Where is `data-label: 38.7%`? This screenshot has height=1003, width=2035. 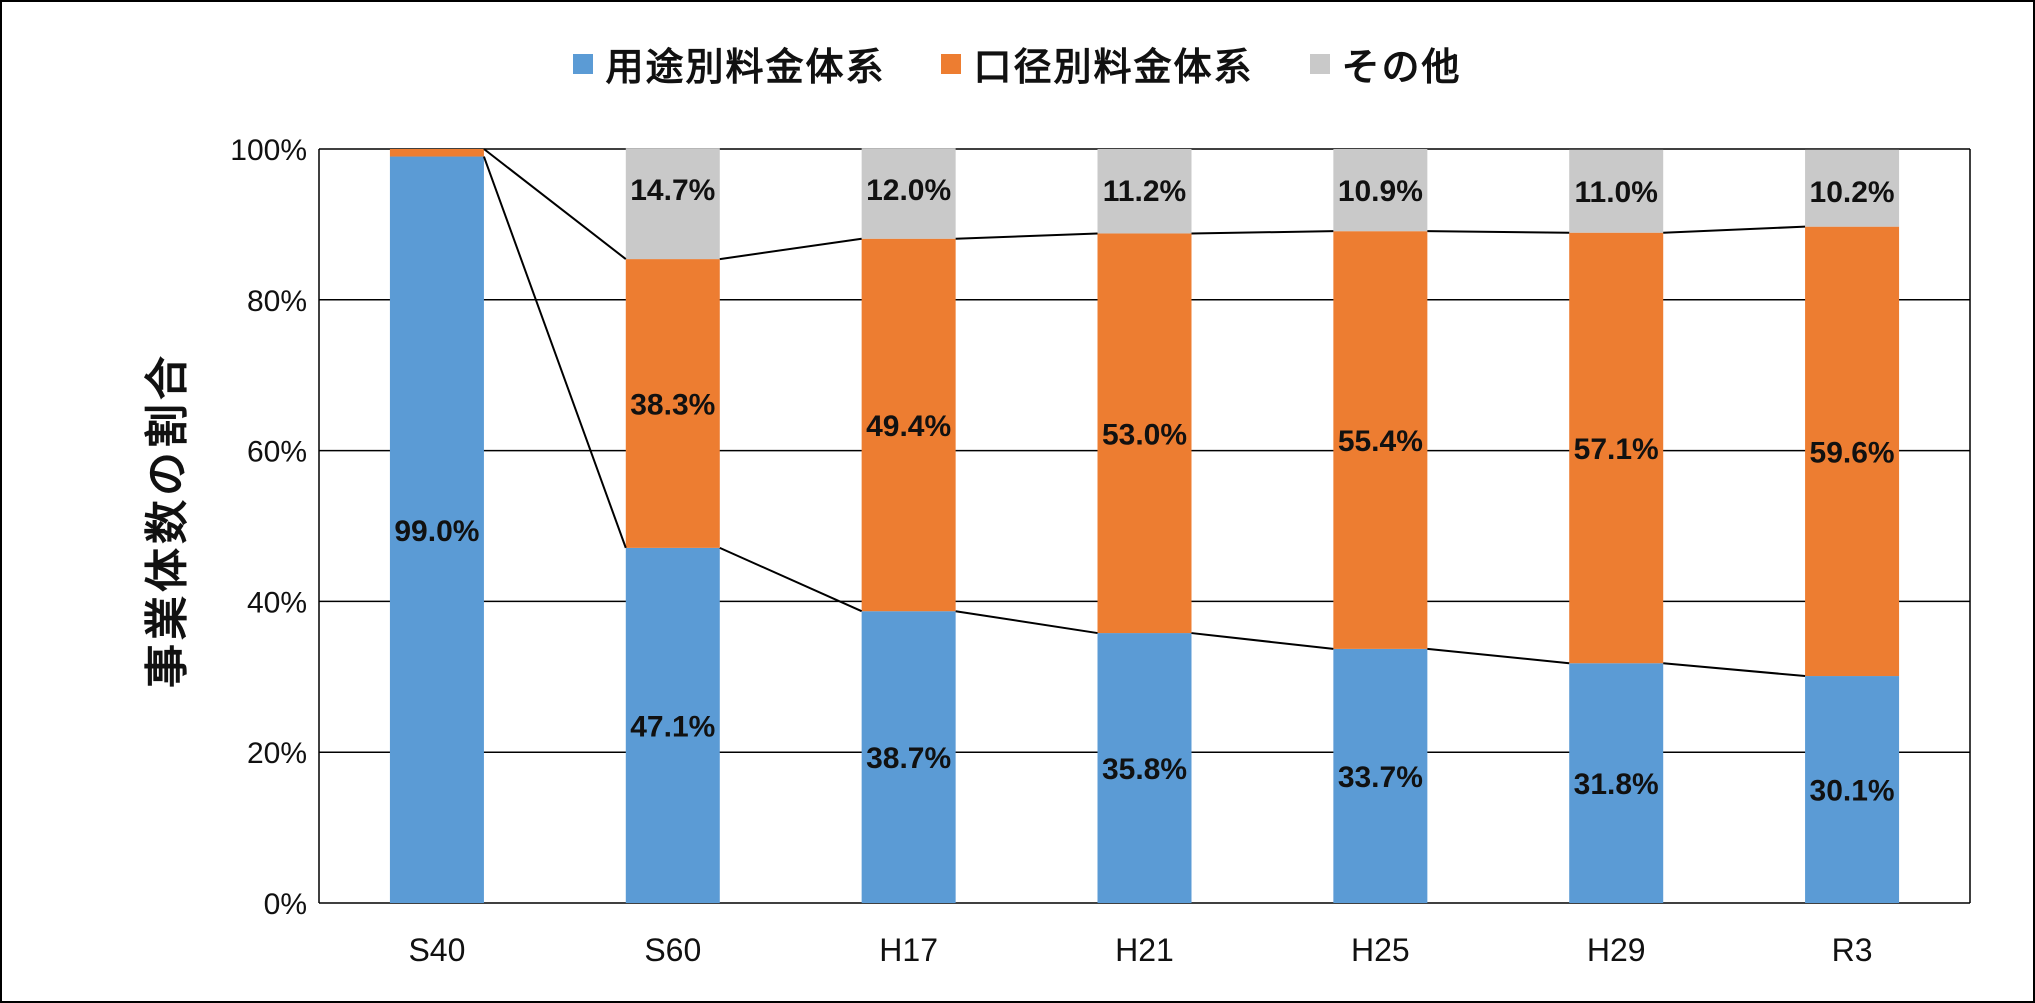 data-label: 38.7% is located at coordinates (908, 758).